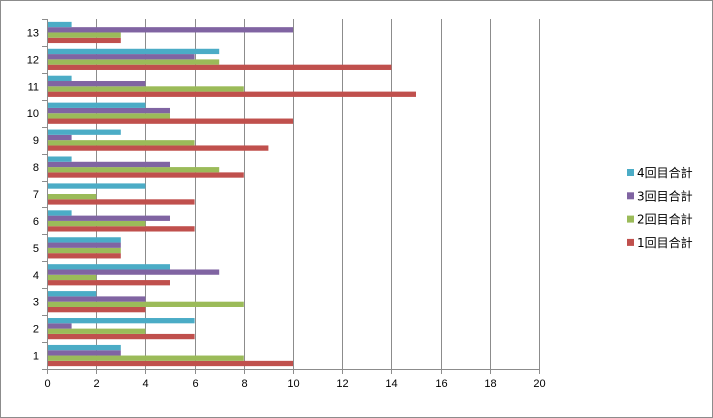 The width and height of the screenshot is (713, 418). What do you see at coordinates (145, 384) in the screenshot?
I see `x-tick-label: 4` at bounding box center [145, 384].